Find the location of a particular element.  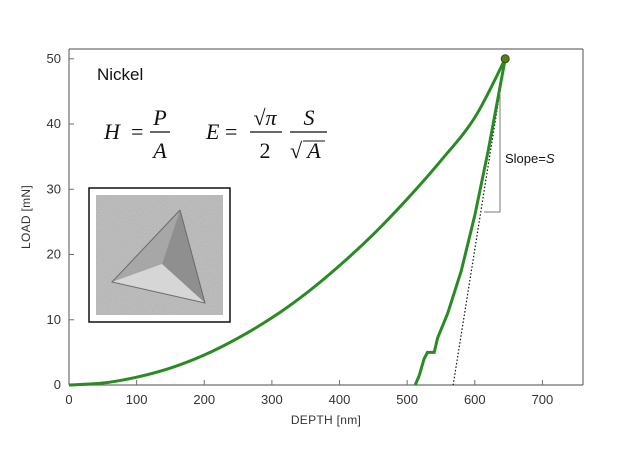

modulus-denominator-2-root: √ is located at coordinates (296, 150).